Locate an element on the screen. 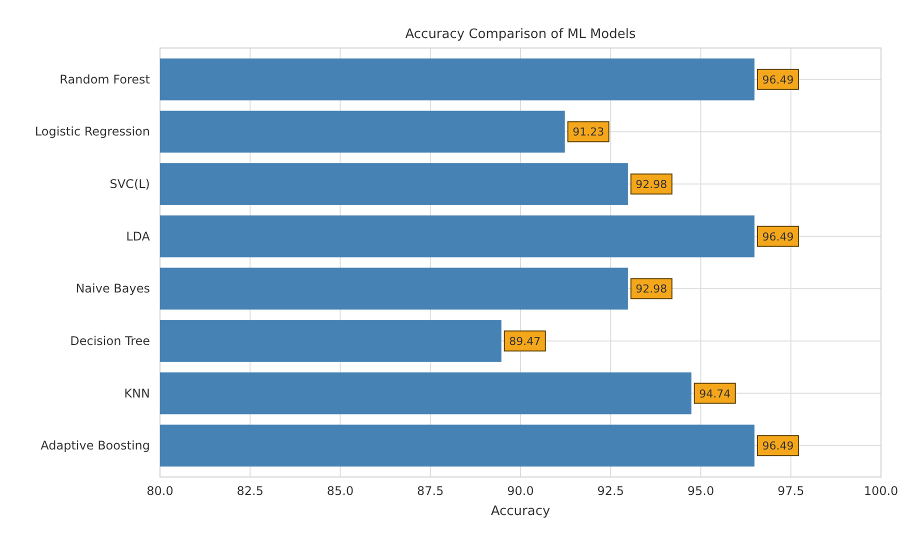 The image size is (911, 541). data-label: 94.74 is located at coordinates (715, 393).